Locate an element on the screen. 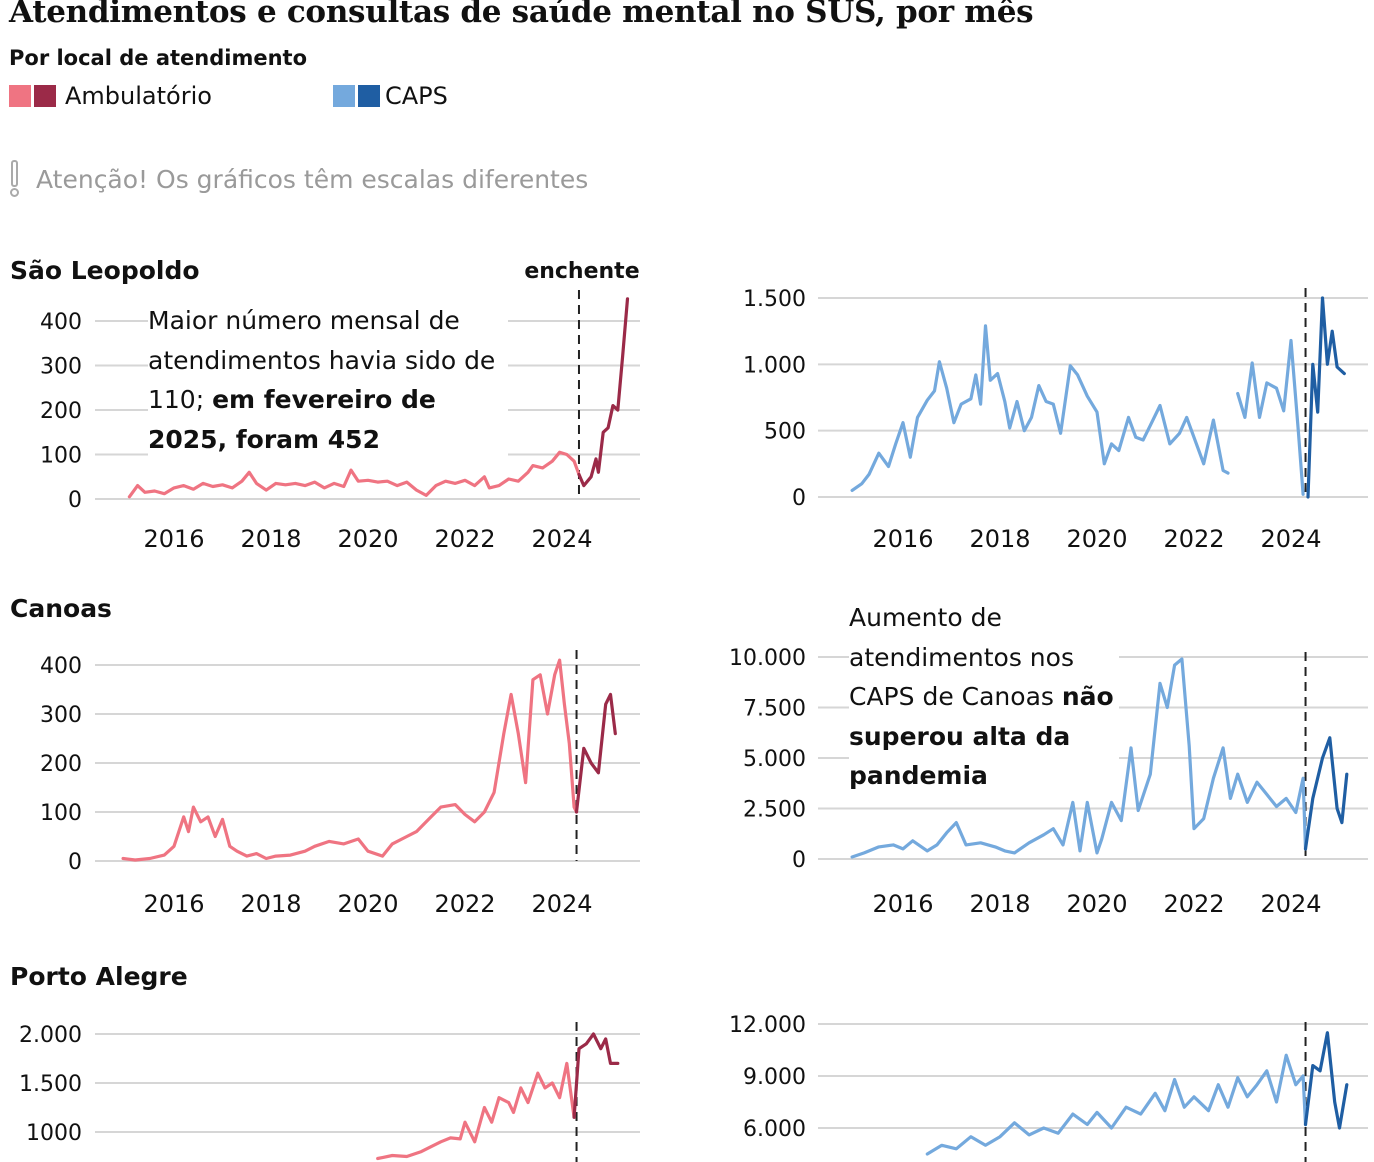 This screenshot has height=1162, width=1374. y-tick-label: 9.000 is located at coordinates (774, 1077).